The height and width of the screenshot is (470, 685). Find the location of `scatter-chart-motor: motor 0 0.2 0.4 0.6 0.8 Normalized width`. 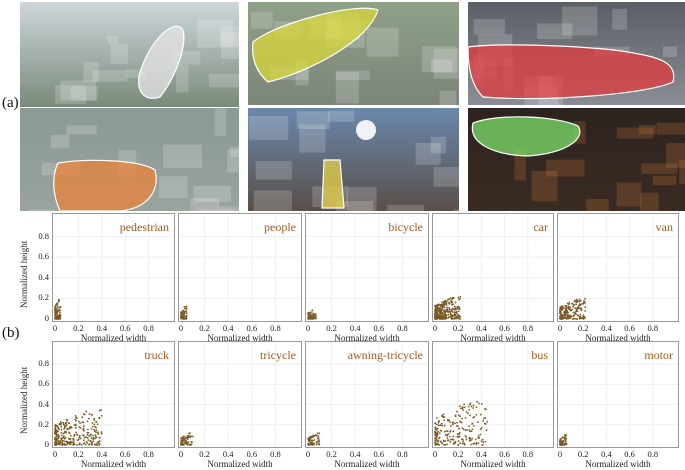

scatter-chart-motor: motor 0 0.2 0.4 0.6 0.8 Normalized width is located at coordinates (618, 405).